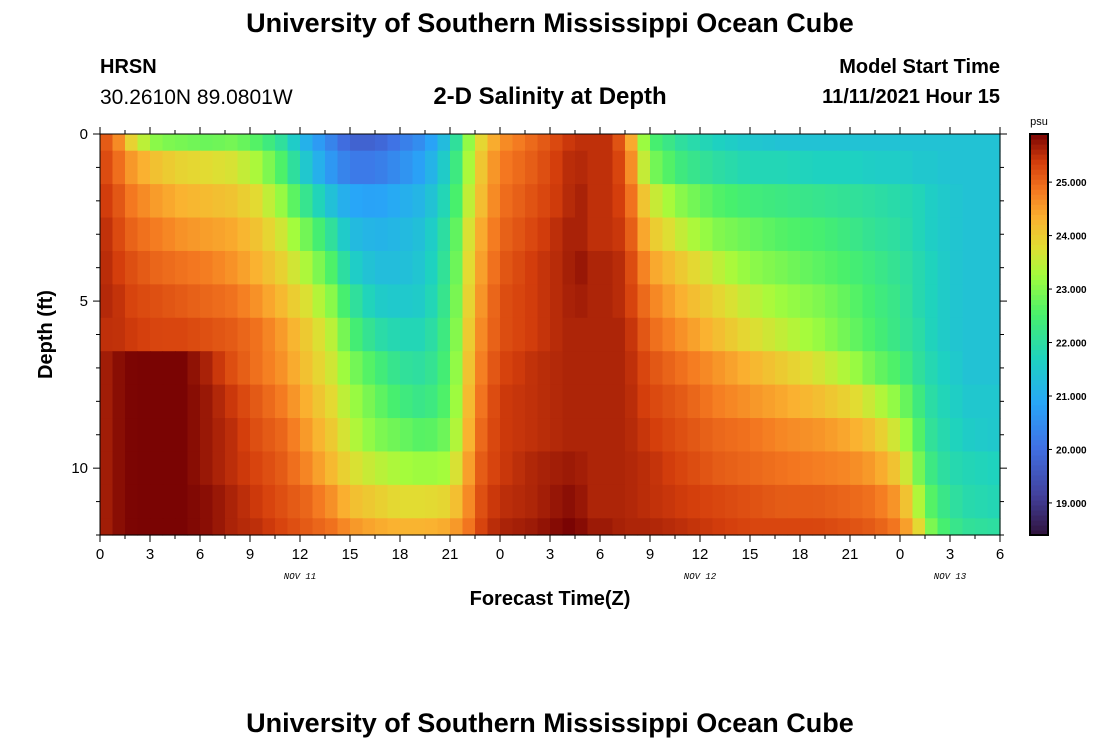  What do you see at coordinates (79, 468) in the screenshot?
I see `y-tick-label: 10` at bounding box center [79, 468].